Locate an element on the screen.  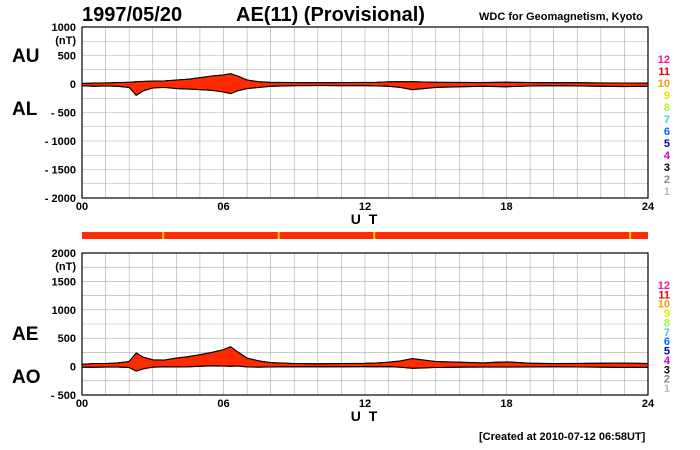
index-label-ae: AE is located at coordinates (25, 334).